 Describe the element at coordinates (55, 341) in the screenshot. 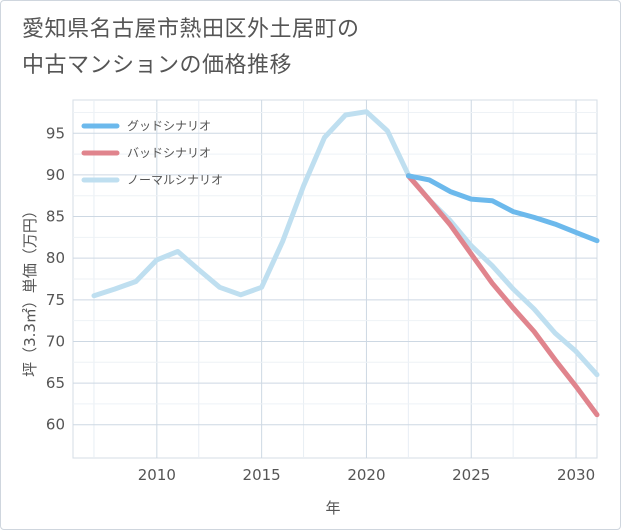

I see `y-tick-label: 70` at that location.